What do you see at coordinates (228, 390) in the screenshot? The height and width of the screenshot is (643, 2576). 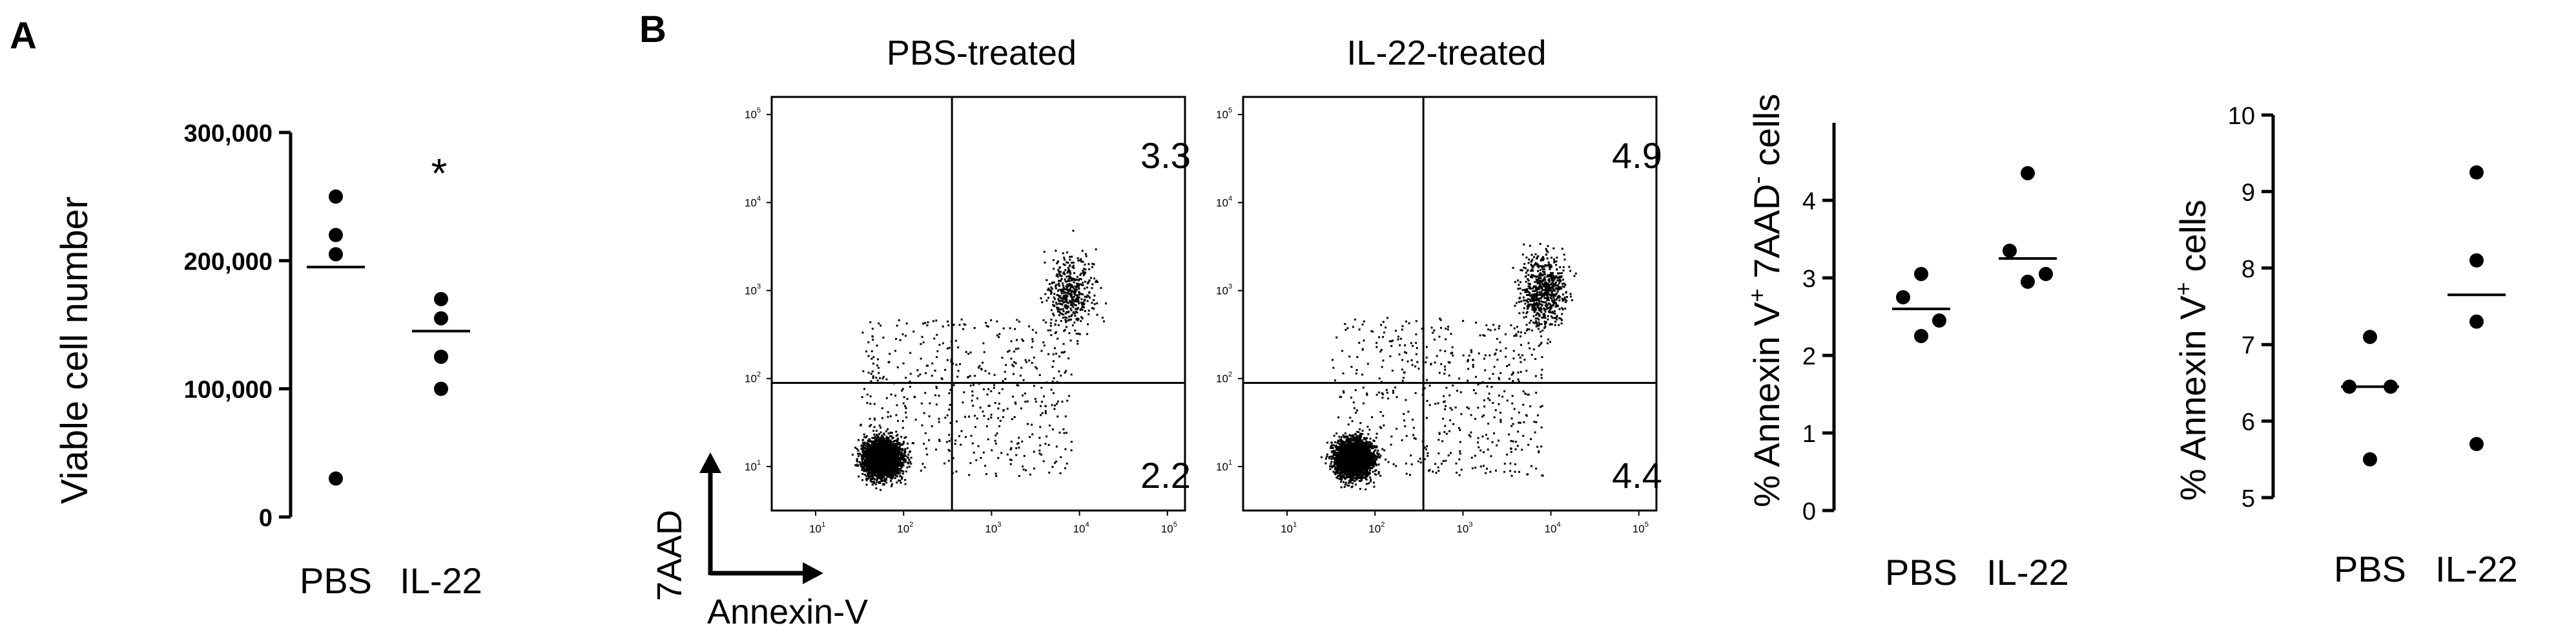 I see `panel-a-ytick-label: 100,000` at bounding box center [228, 390].